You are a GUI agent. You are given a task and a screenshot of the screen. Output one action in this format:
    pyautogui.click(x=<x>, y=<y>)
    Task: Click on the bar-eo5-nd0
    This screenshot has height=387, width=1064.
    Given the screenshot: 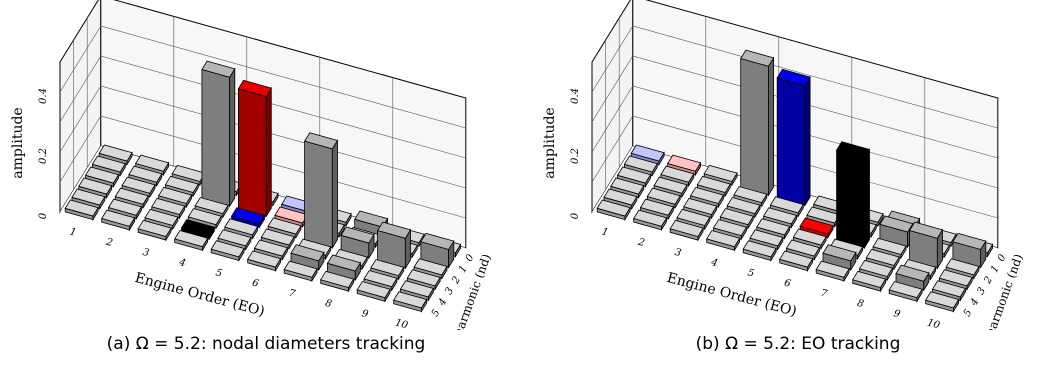 What is the action you would take?
    pyautogui.click(x=793, y=137)
    